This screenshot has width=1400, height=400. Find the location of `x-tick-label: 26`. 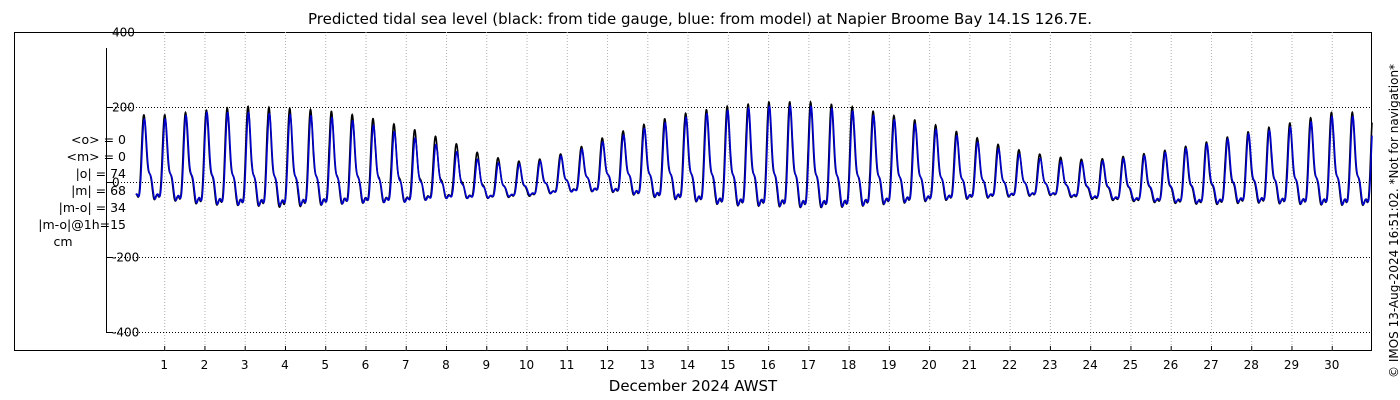

x-tick-label: 26 is located at coordinates (1170, 365).